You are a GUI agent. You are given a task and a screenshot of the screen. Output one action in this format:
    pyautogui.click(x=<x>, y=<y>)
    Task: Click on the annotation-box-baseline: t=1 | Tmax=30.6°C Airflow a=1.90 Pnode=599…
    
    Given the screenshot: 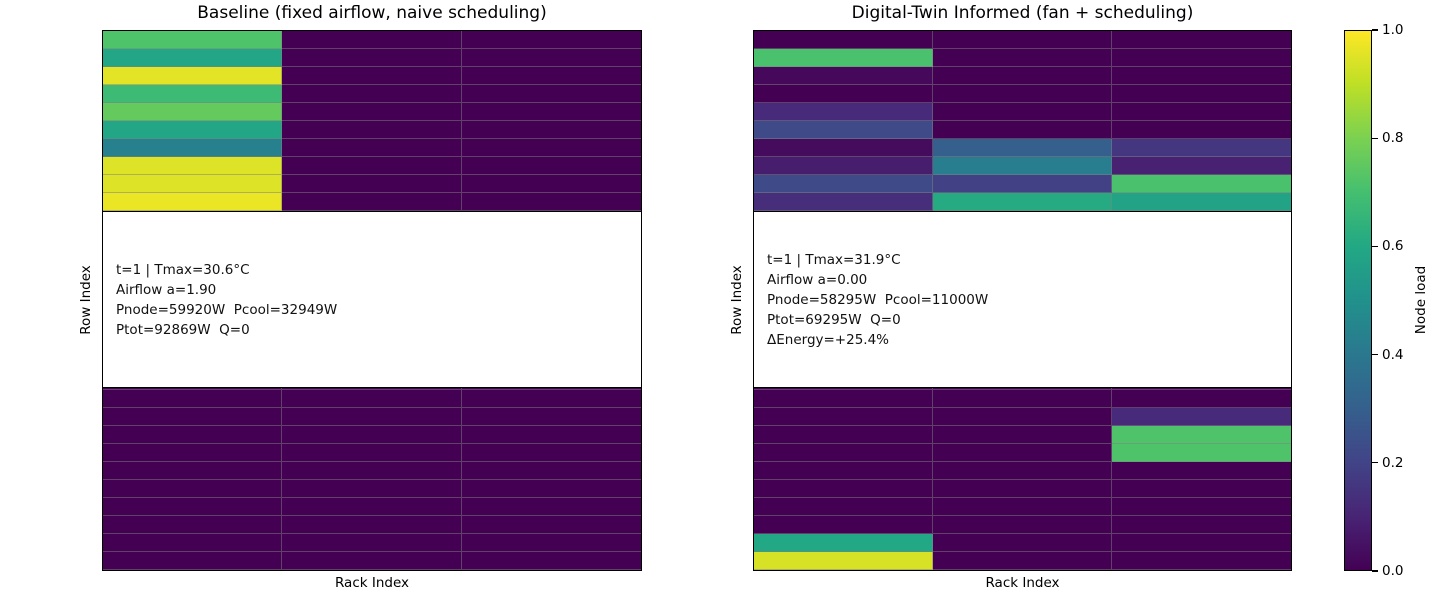 What is the action you would take?
    pyautogui.click(x=372, y=299)
    